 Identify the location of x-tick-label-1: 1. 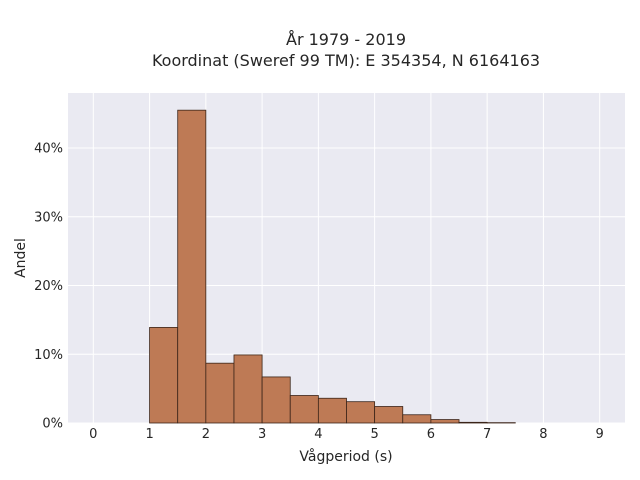
(149, 434).